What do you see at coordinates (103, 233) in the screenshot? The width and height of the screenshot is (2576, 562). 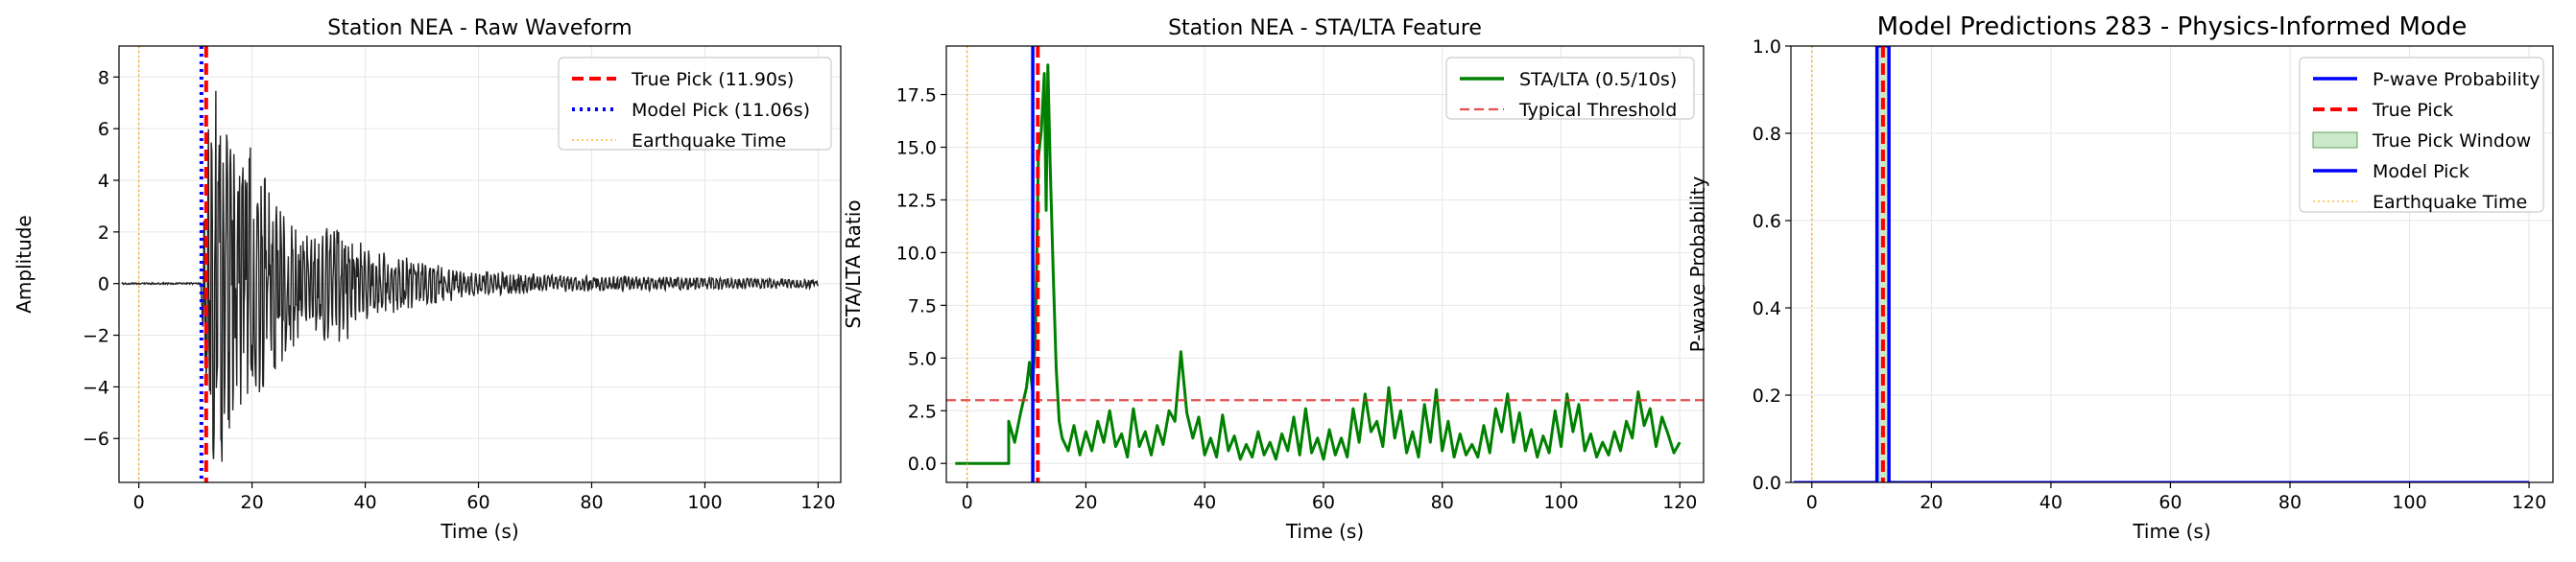 I see `y-tick-label: 2` at bounding box center [103, 233].